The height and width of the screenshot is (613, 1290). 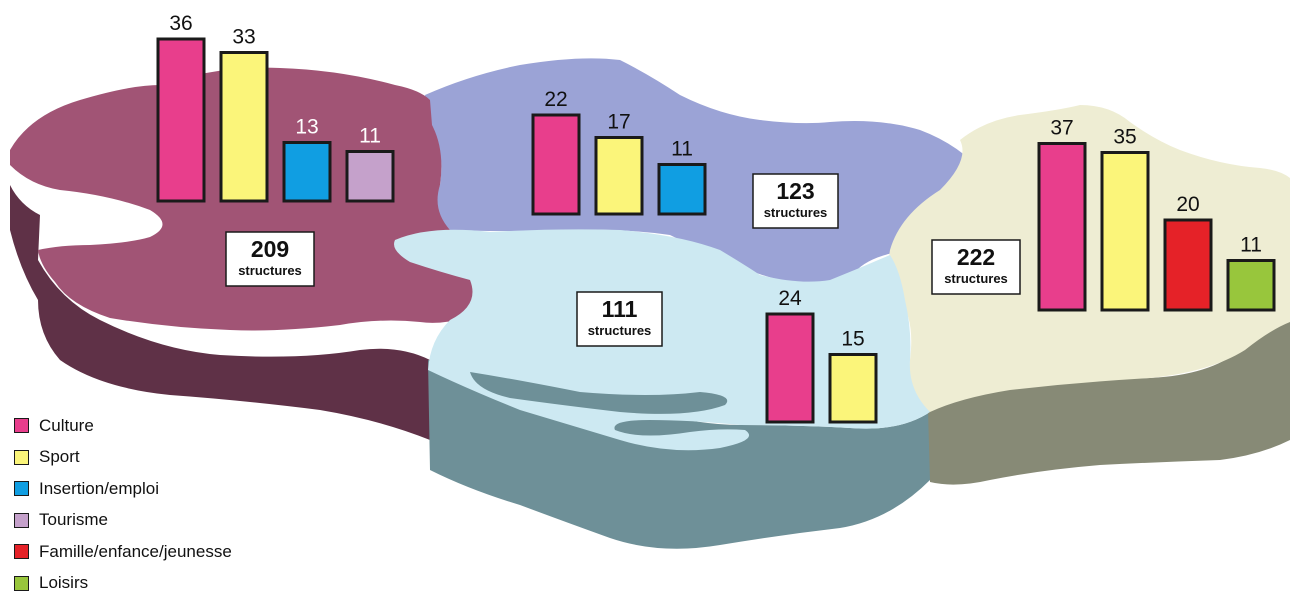 What do you see at coordinates (270, 249) in the screenshot?
I see `count-number: 209` at bounding box center [270, 249].